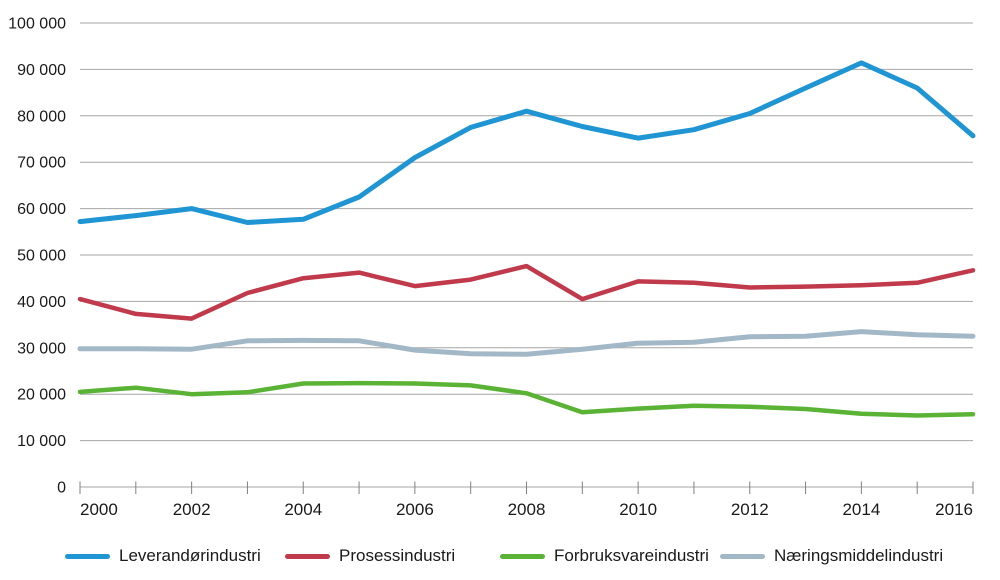  Describe the element at coordinates (527, 509) in the screenshot. I see `x-axis-tick-label: 2008` at that location.